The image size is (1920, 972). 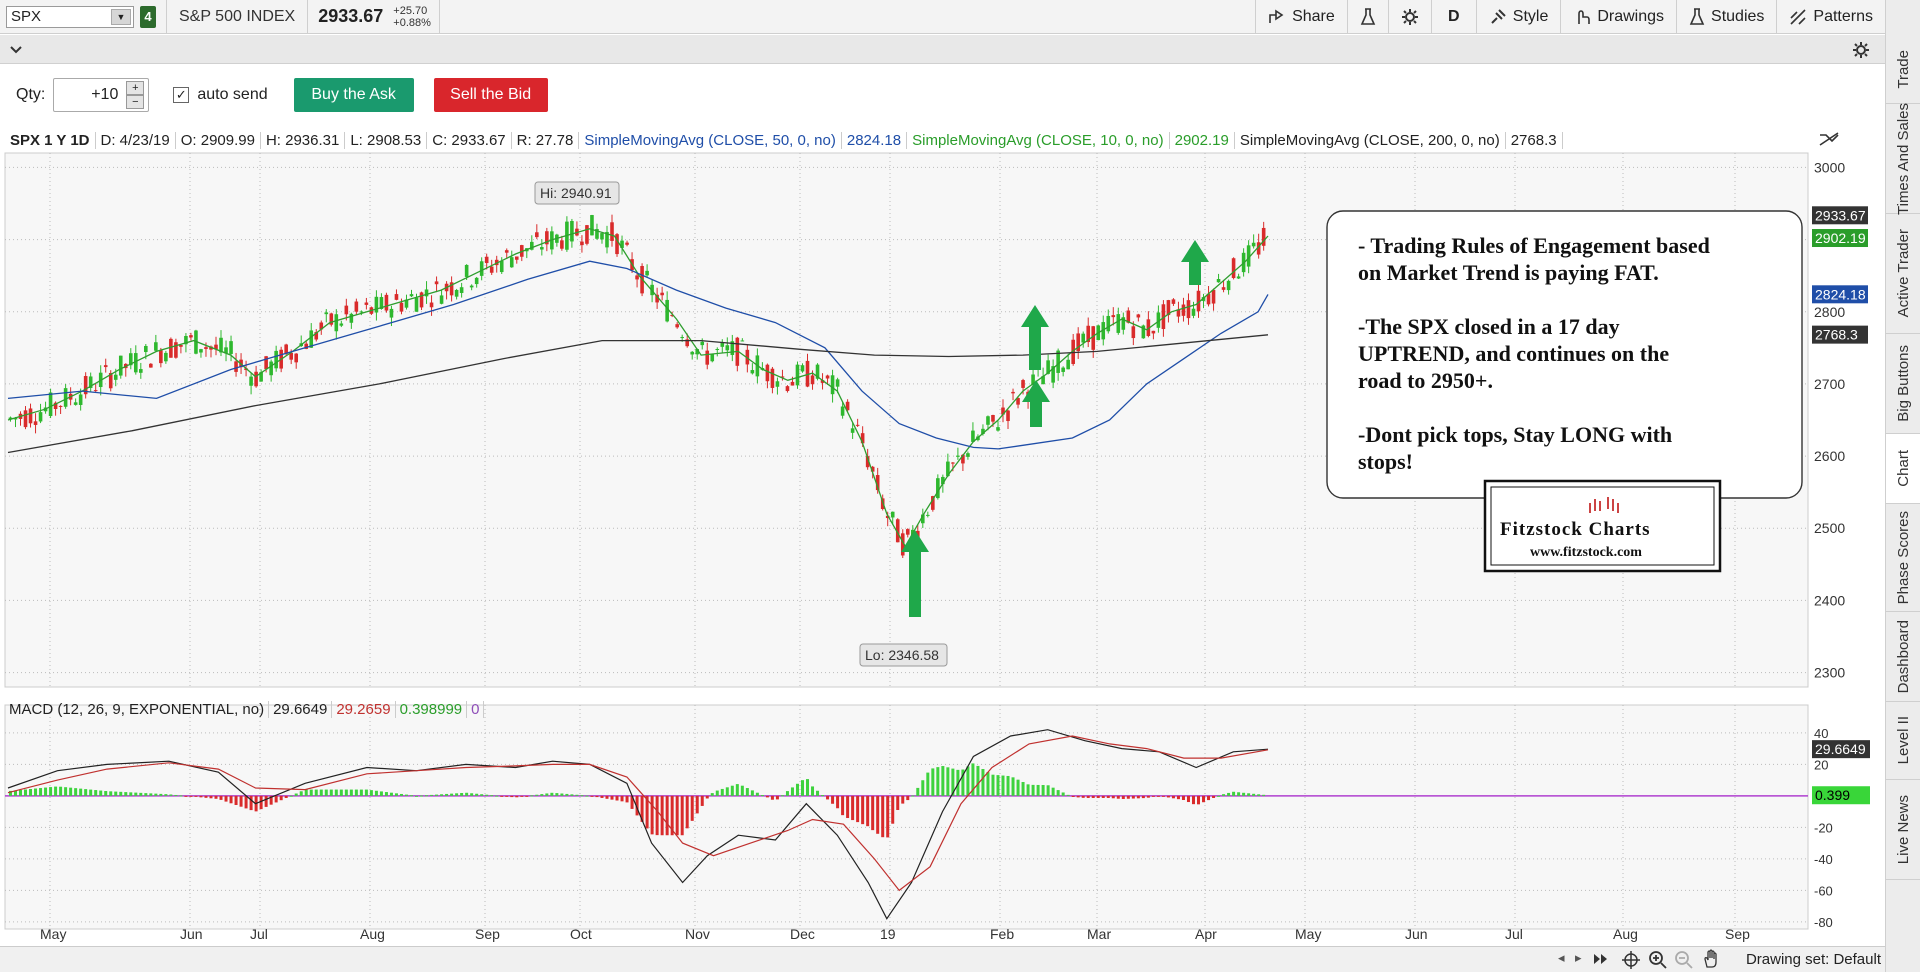 I want to click on increment-icon: +, so click(x=135, y=88).